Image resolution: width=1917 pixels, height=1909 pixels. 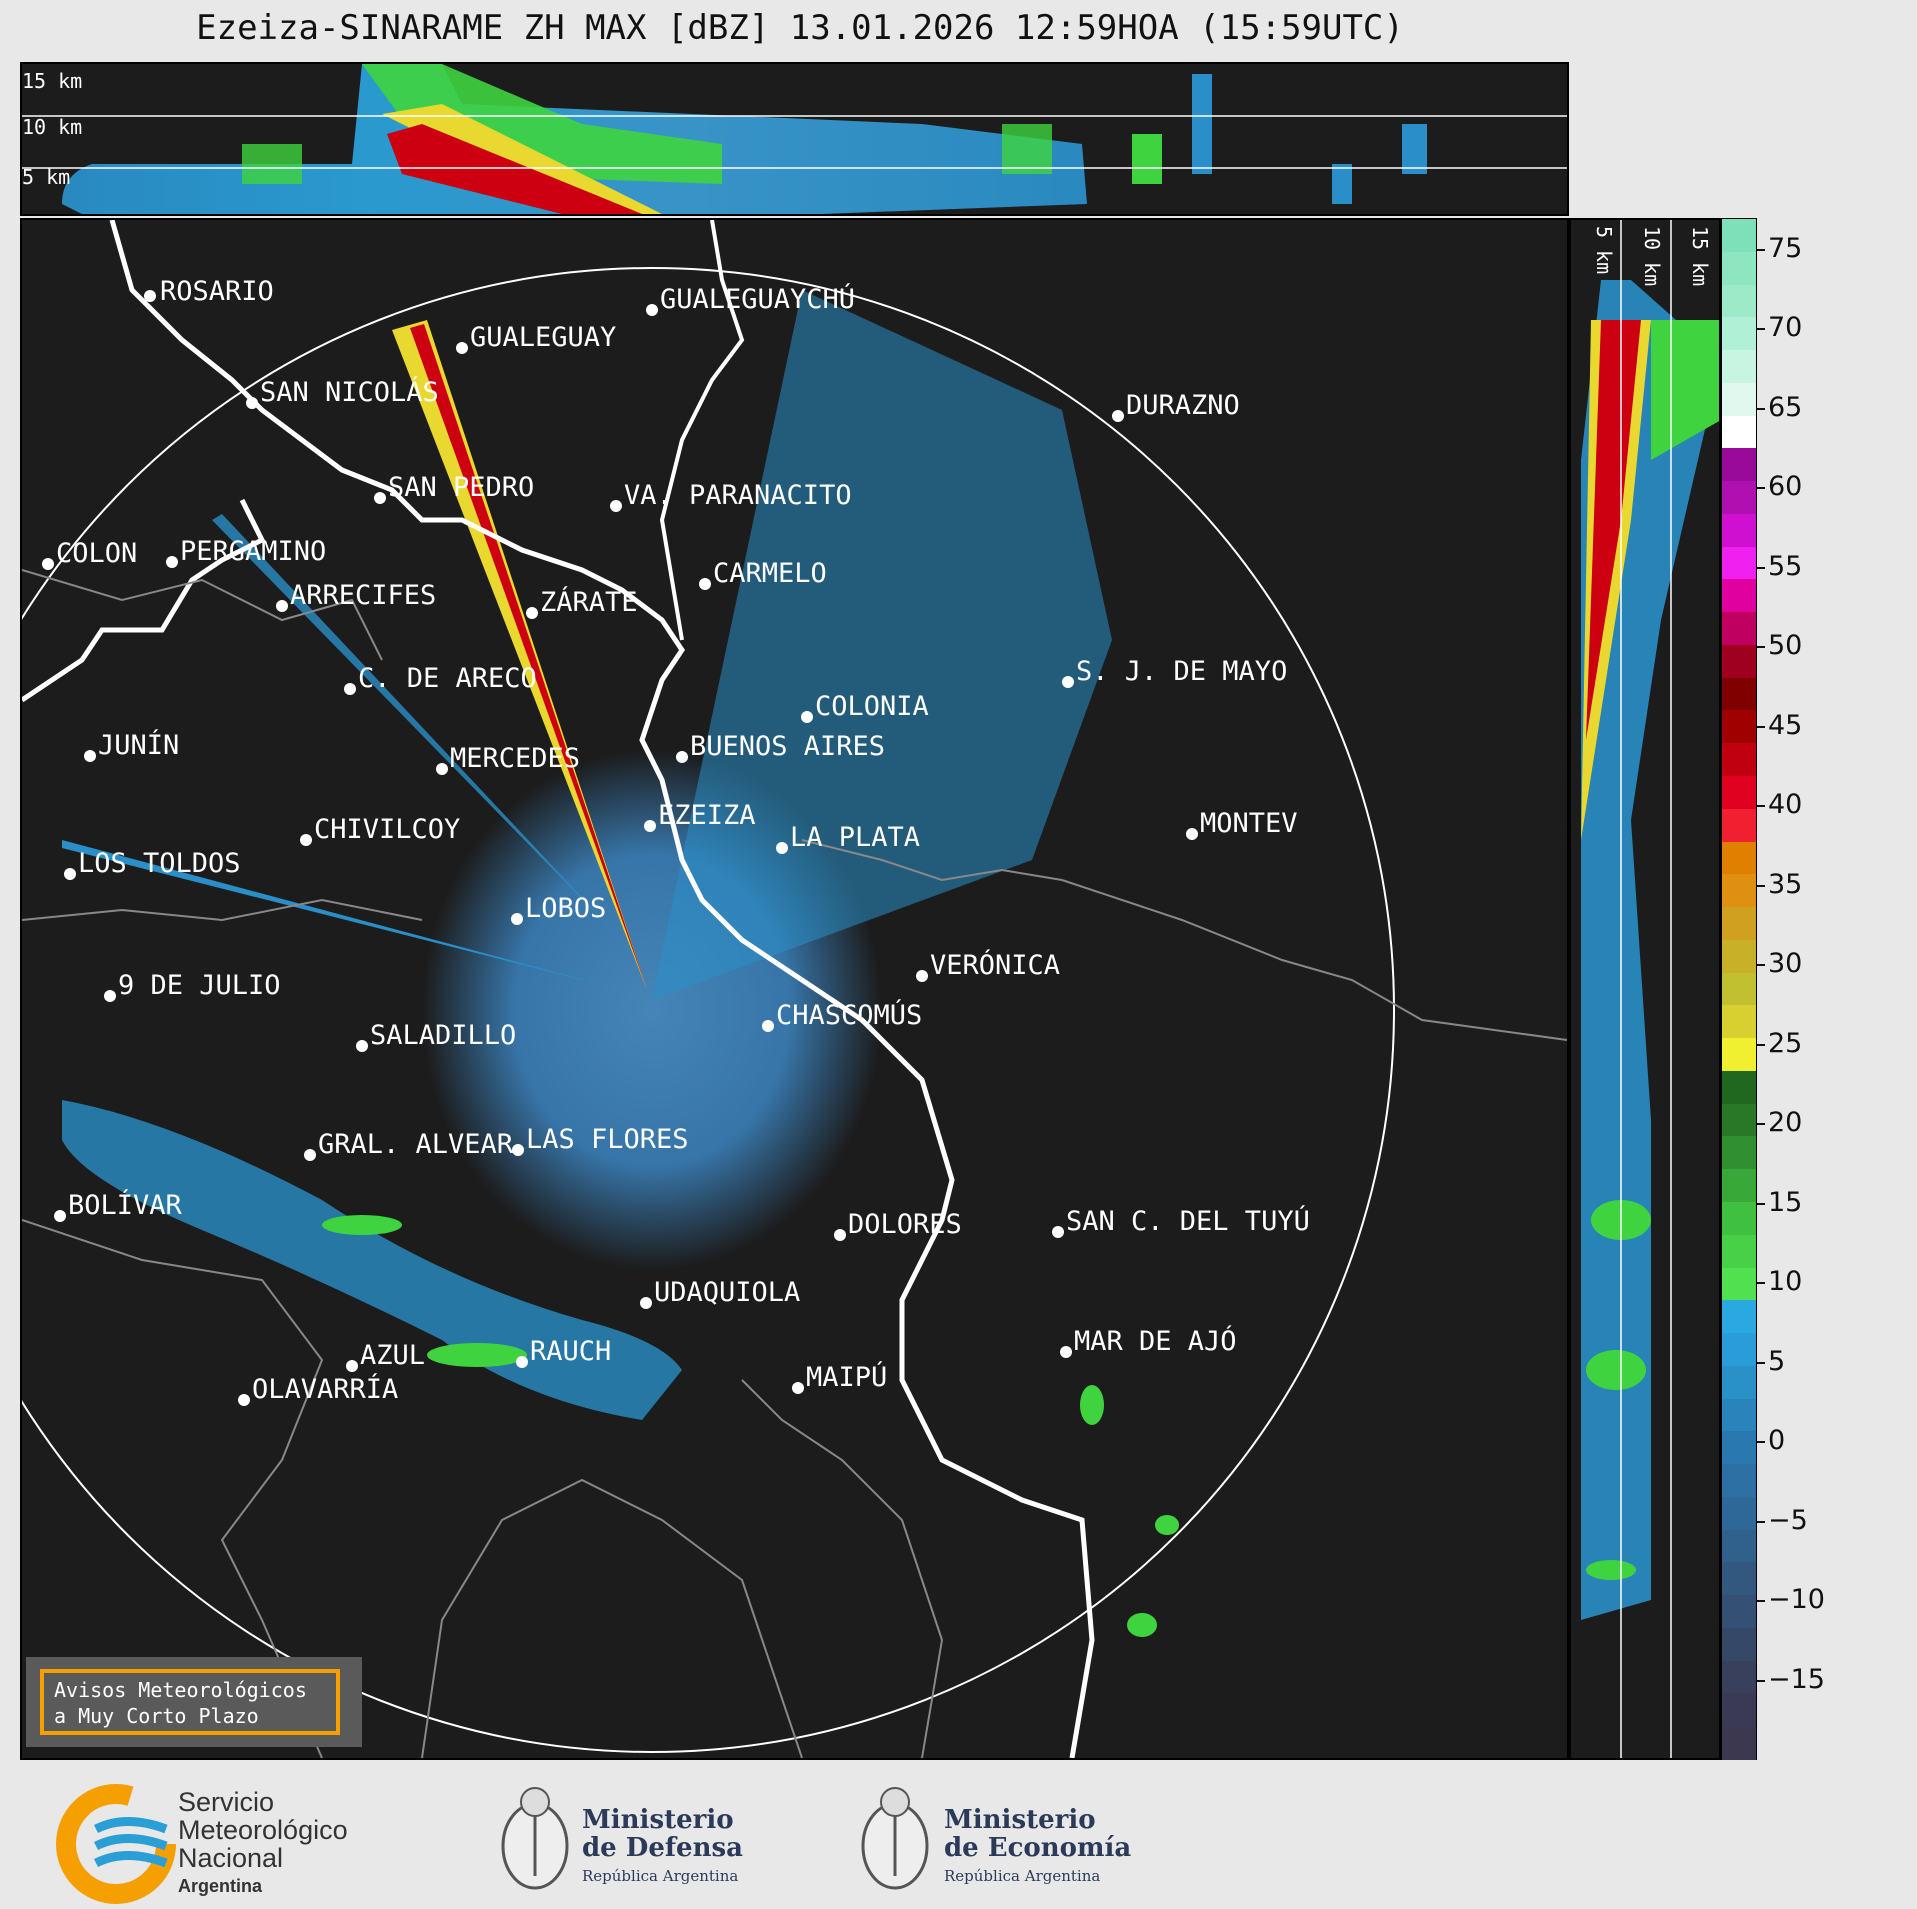 I want to click on colorbar-tick-label: 40, so click(x=1785, y=805).